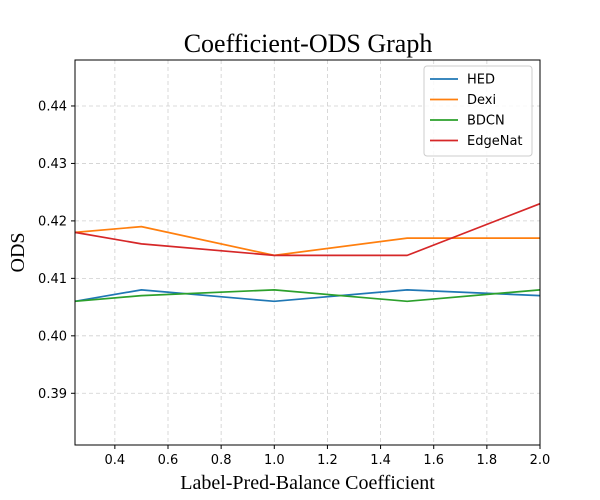  I want to click on x-tick-label: 0.4, so click(115, 460).